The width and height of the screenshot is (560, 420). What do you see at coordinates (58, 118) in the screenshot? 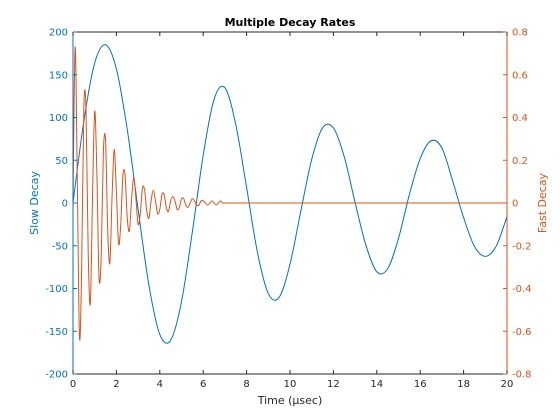
I see `left-y-tick-label: 100` at bounding box center [58, 118].